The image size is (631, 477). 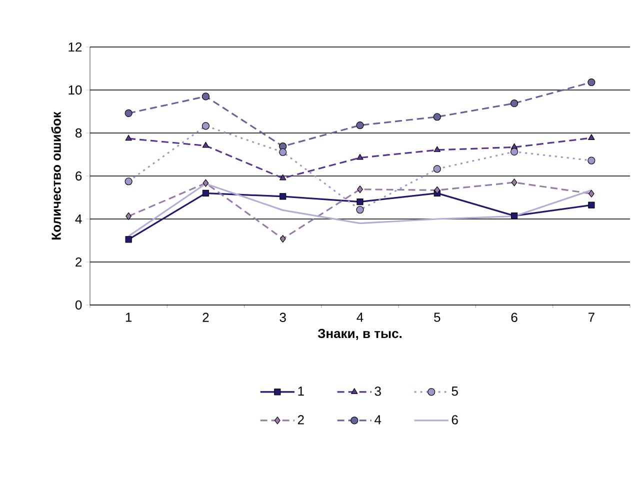 What do you see at coordinates (455, 391) in the screenshot?
I see `legend-label: 5` at bounding box center [455, 391].